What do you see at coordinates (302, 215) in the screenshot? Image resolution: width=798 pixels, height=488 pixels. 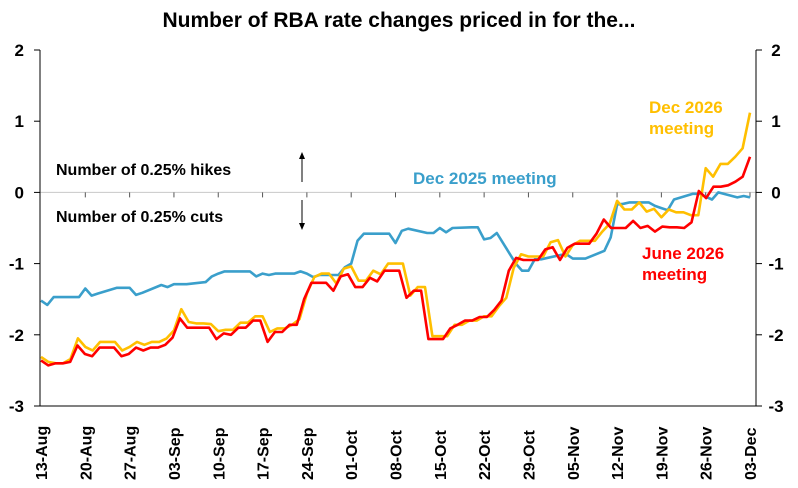 I see `cut-arrow-icon` at bounding box center [302, 215].